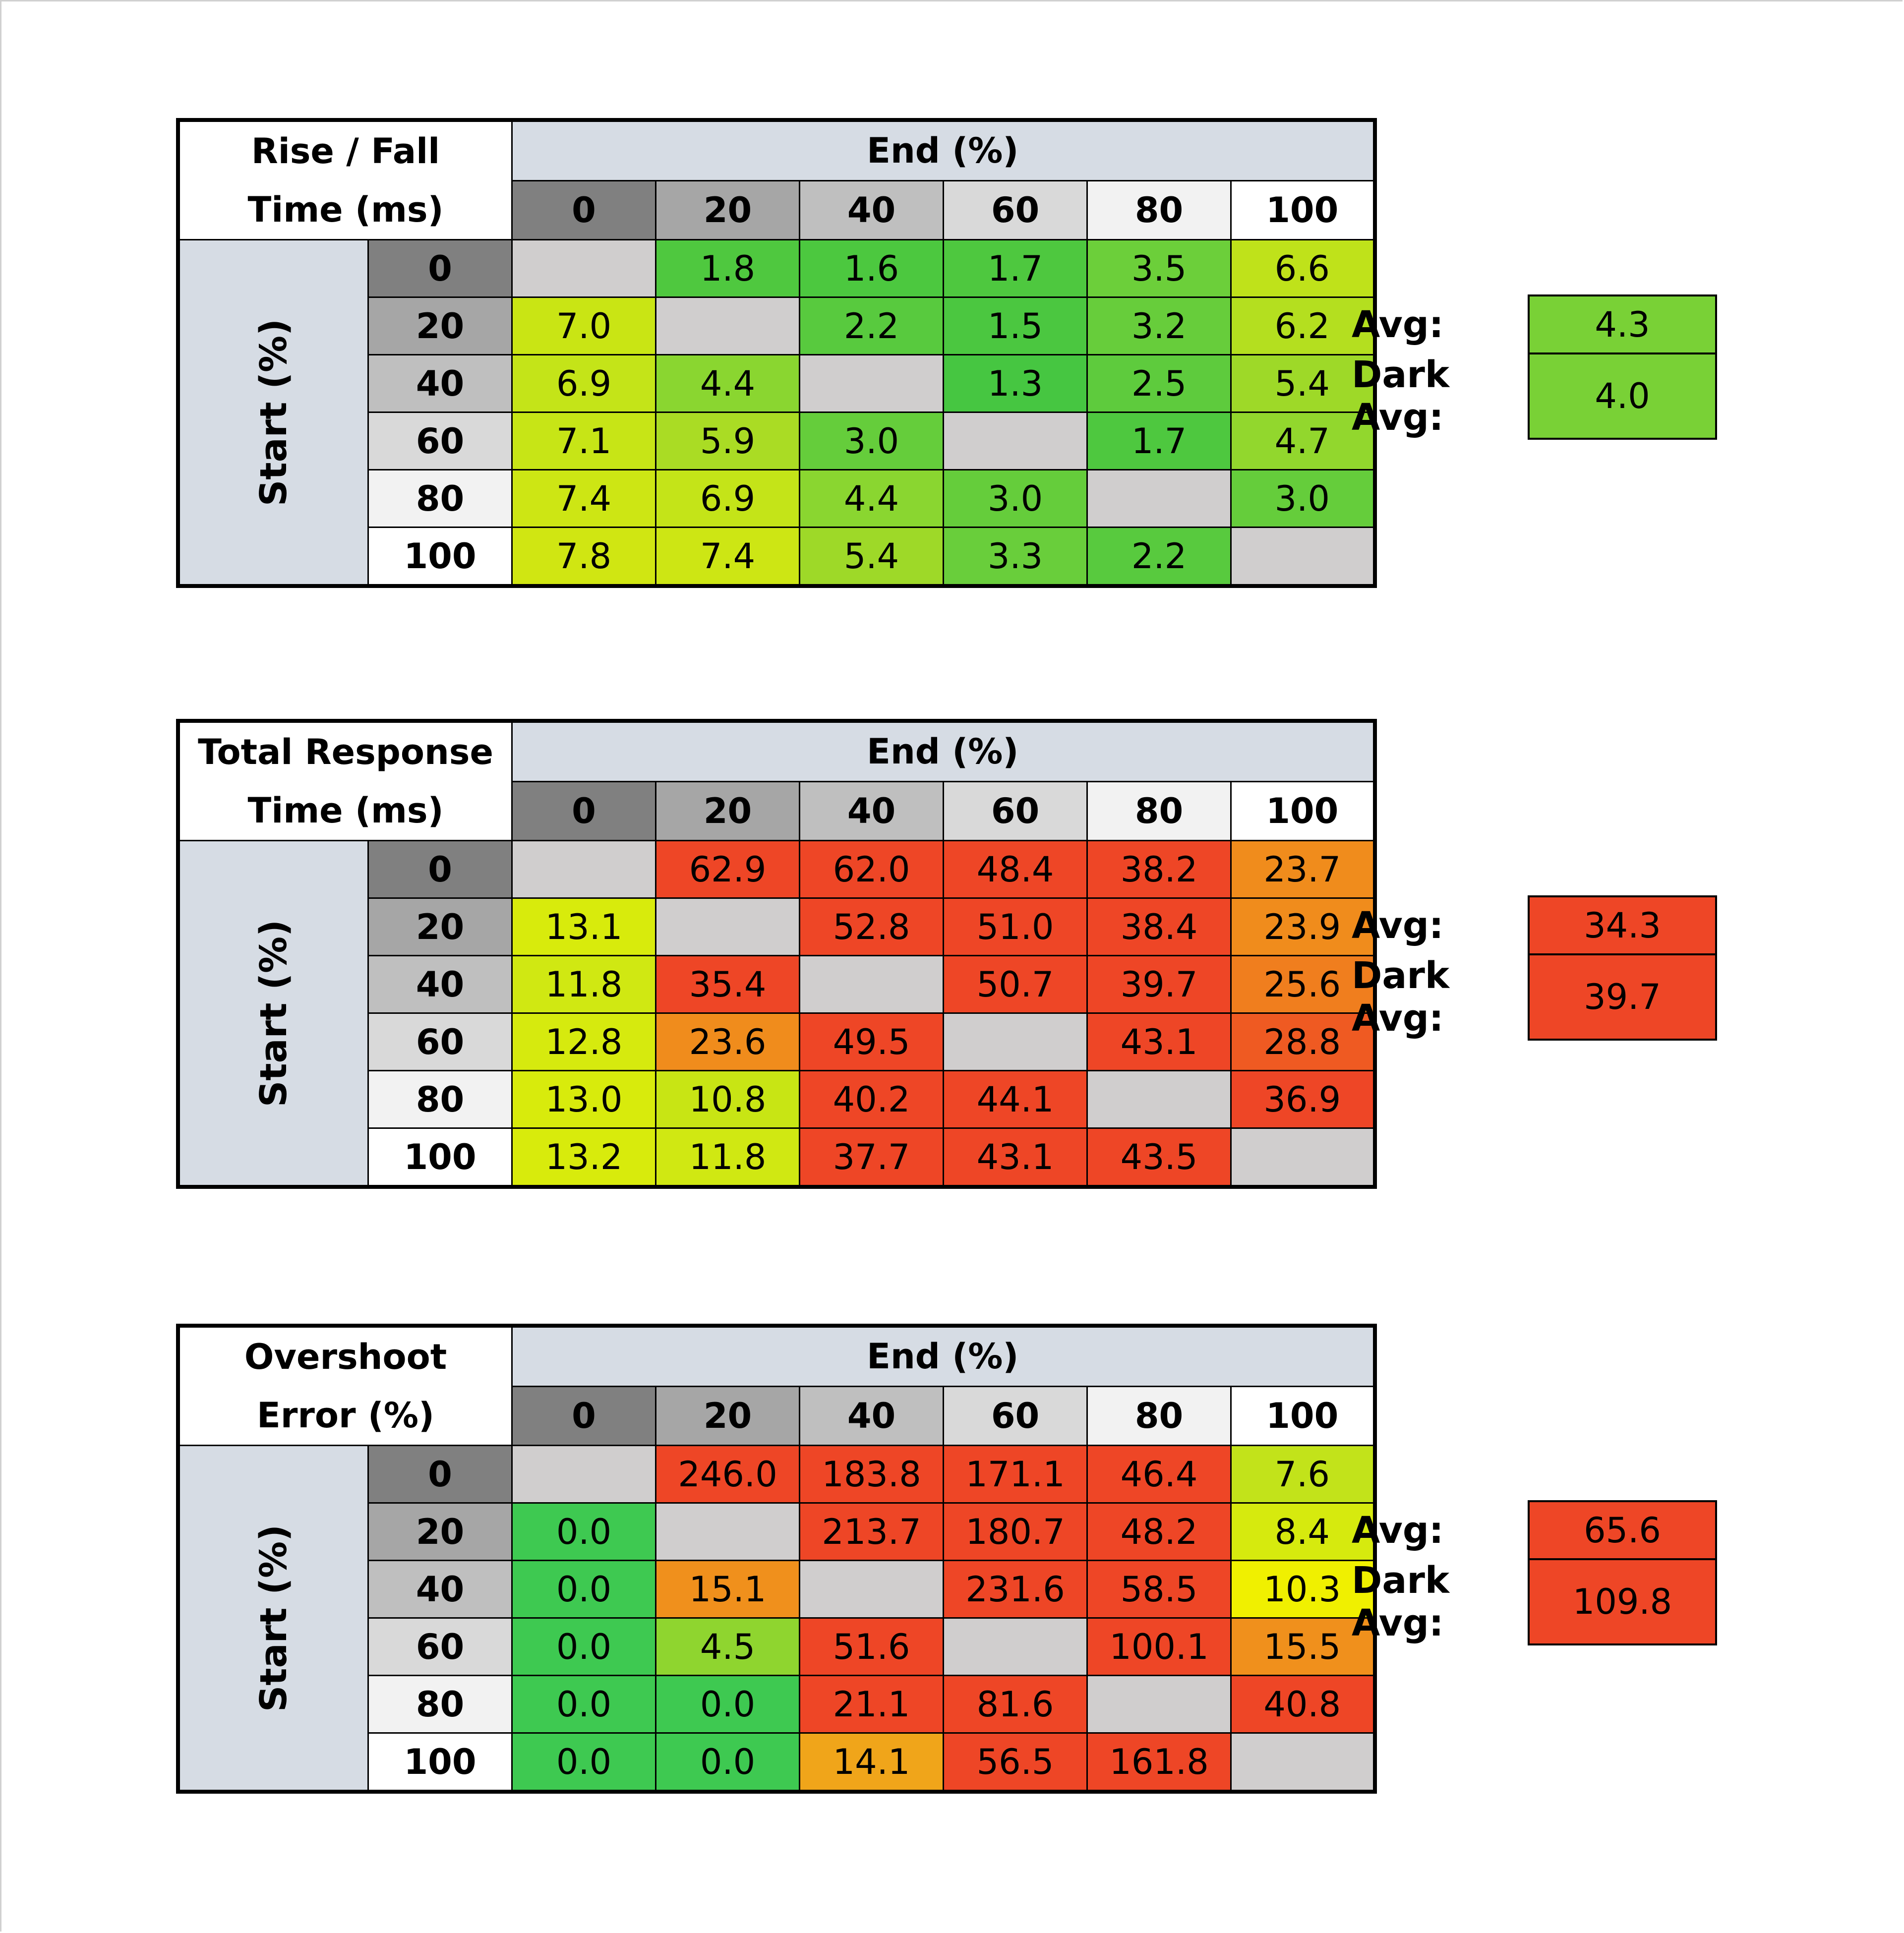 This screenshot has height=1933, width=1904. Describe the element at coordinates (872, 1531) in the screenshot. I see `heatmap-cell: 213.7` at that location.